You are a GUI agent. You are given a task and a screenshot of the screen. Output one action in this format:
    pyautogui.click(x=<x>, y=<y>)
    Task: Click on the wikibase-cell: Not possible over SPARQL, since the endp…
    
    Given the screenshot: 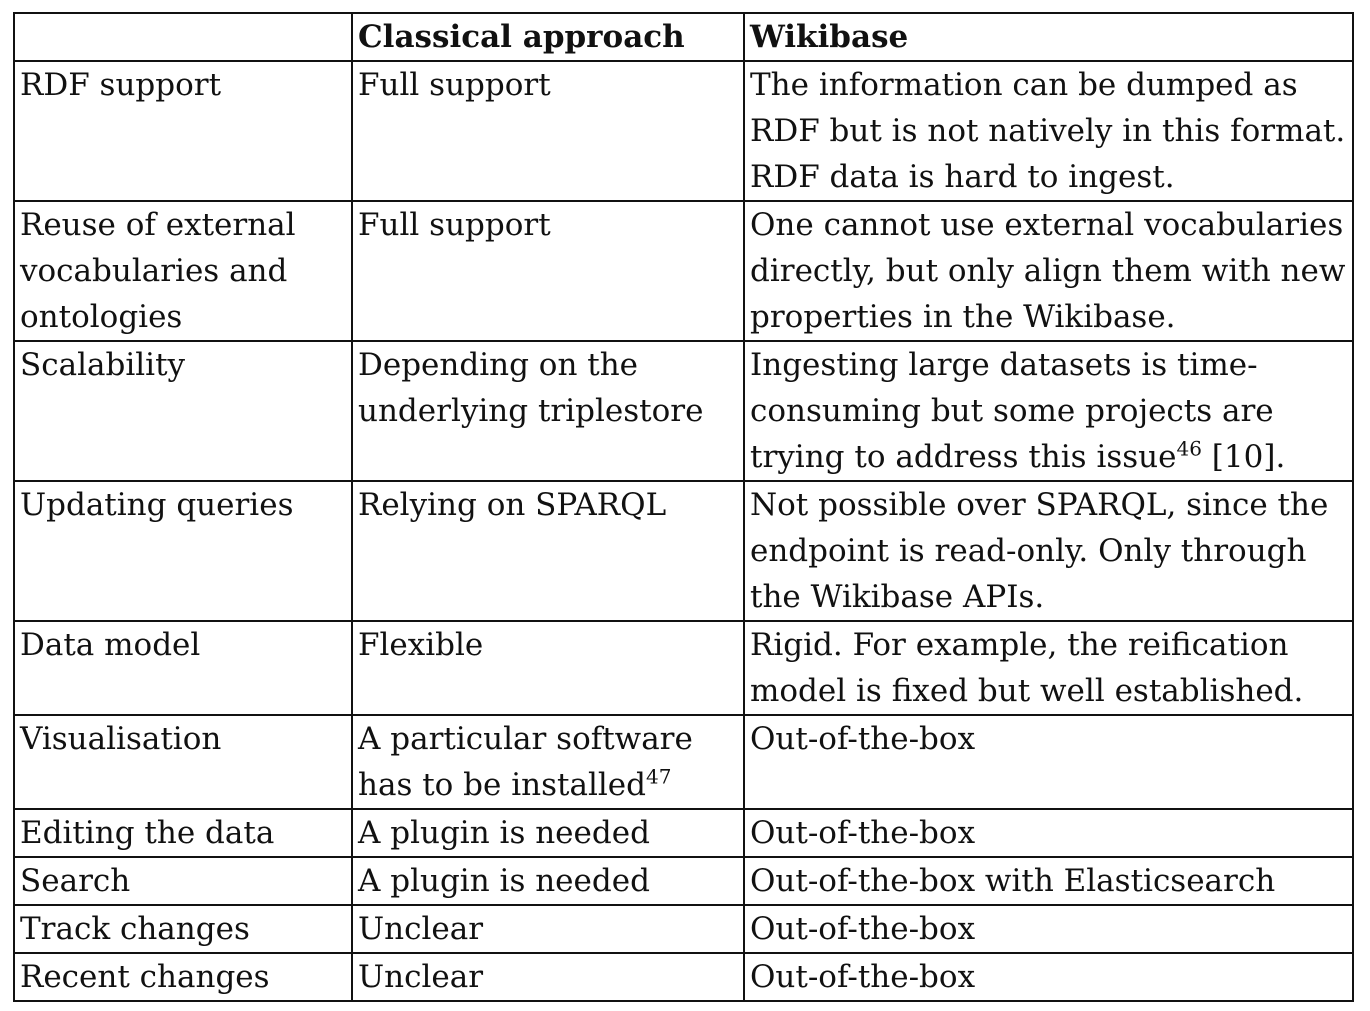 What is the action you would take?
    pyautogui.click(x=1048, y=551)
    